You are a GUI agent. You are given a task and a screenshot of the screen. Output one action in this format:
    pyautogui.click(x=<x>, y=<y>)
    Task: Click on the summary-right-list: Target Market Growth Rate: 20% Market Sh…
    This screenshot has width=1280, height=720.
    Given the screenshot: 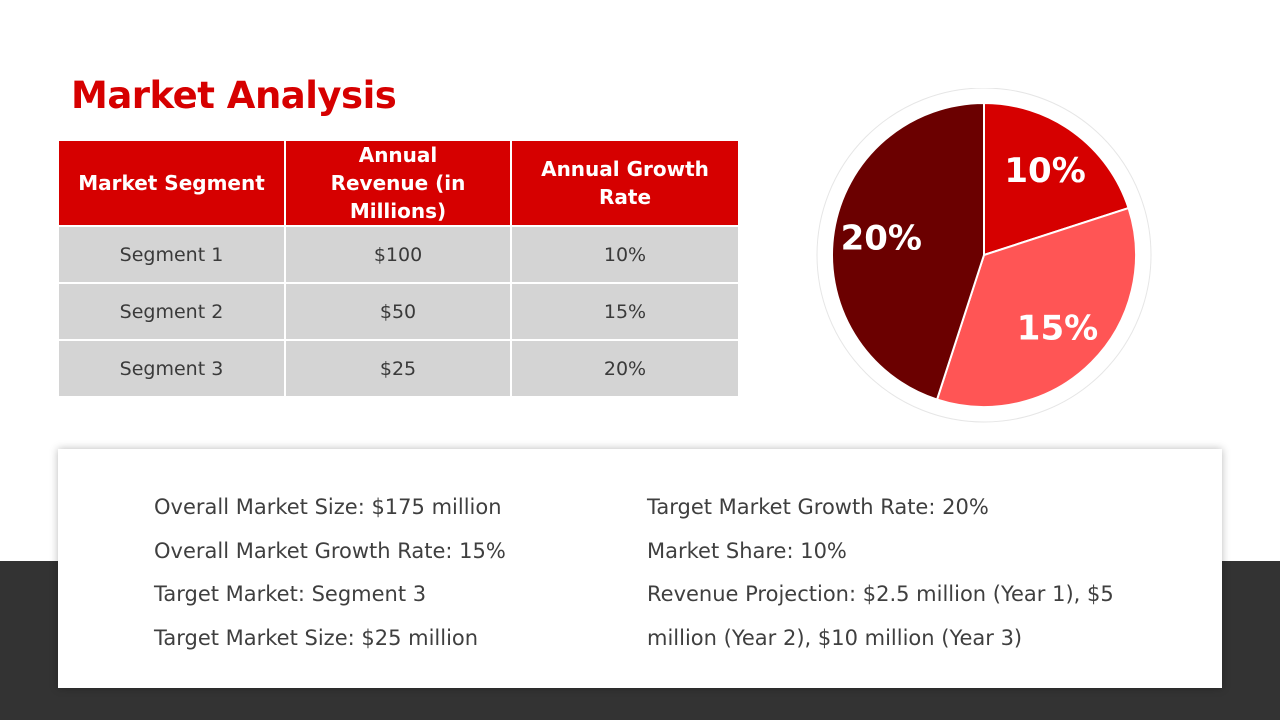 What is the action you would take?
    pyautogui.click(x=887, y=573)
    